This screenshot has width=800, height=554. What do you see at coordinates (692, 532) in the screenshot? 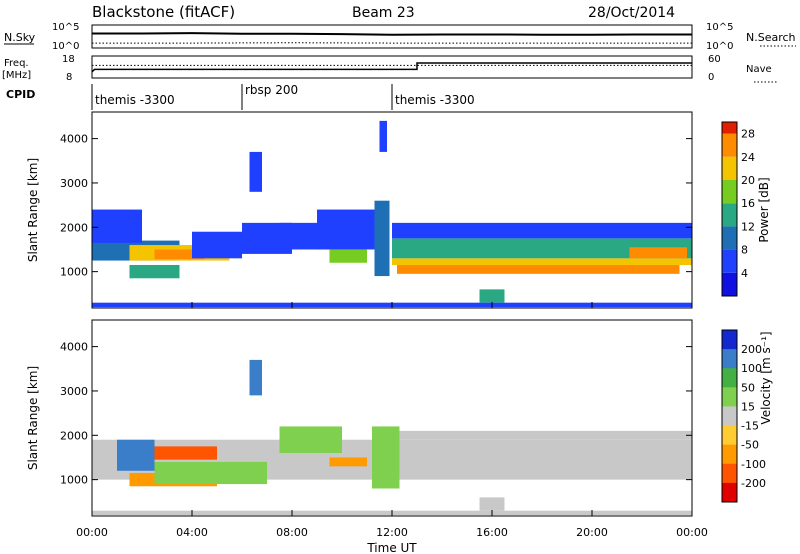
I see `xtick-label-6: 00:00` at bounding box center [692, 532].